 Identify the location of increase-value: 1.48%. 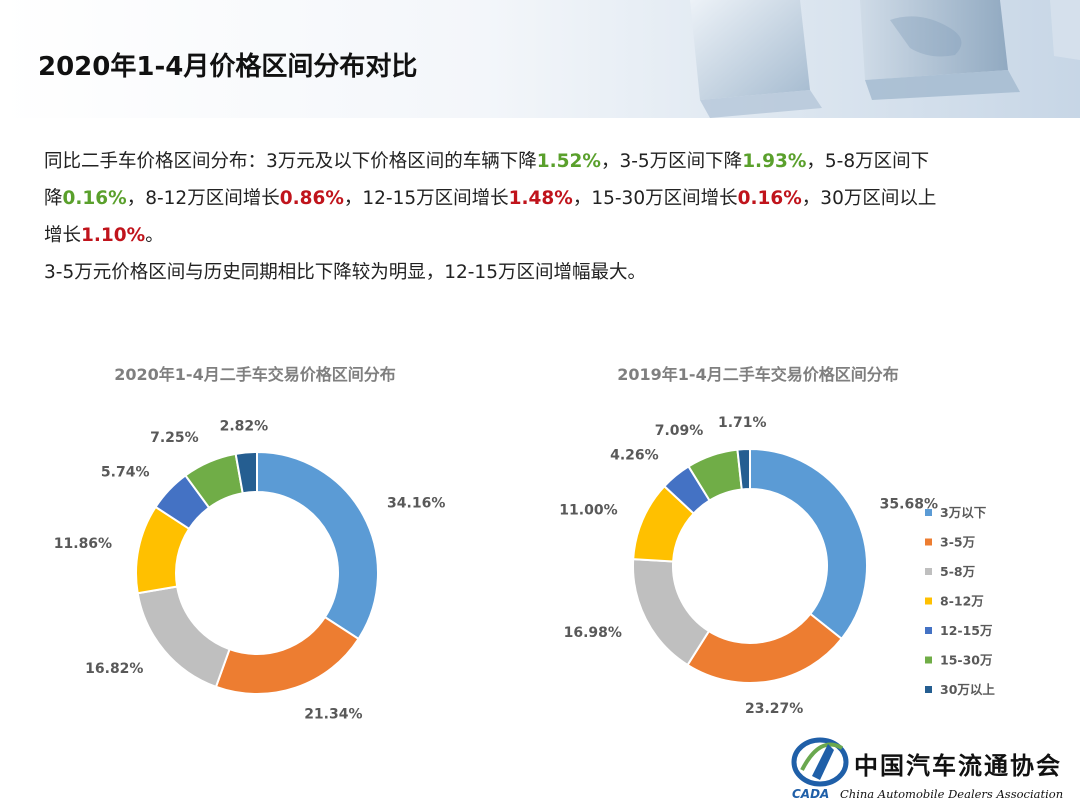
(540, 198).